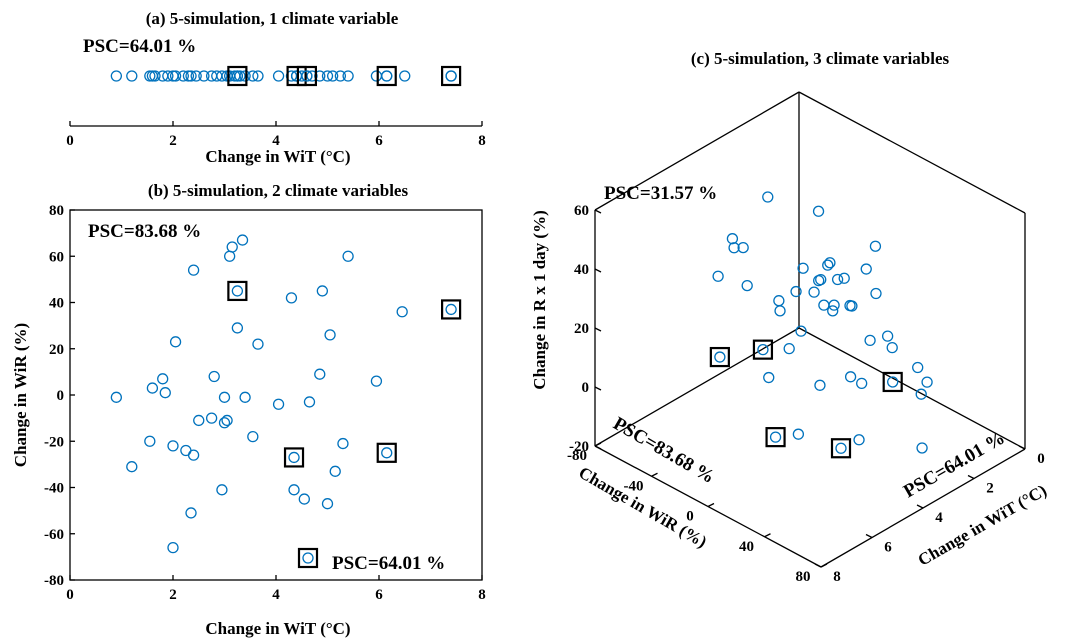  I want to click on panel-b-ytick-label: 0, so click(61, 396).